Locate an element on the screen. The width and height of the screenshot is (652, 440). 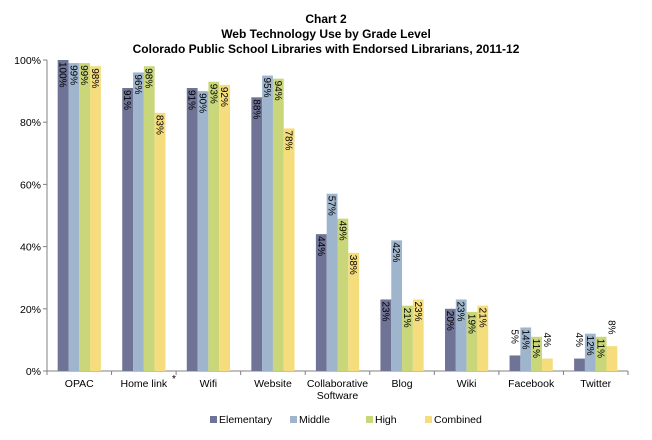
data-label: 88% is located at coordinates (255, 109).